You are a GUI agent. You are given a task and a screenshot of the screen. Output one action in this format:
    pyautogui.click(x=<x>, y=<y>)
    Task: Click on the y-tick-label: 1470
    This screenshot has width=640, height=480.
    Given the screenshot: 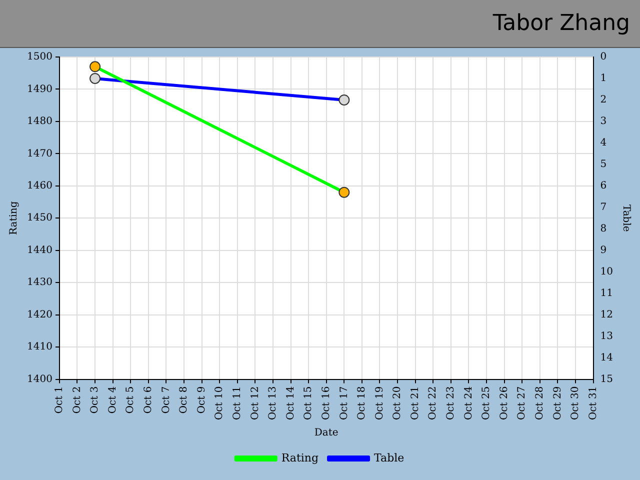 What is the action you would take?
    pyautogui.click(x=39, y=154)
    